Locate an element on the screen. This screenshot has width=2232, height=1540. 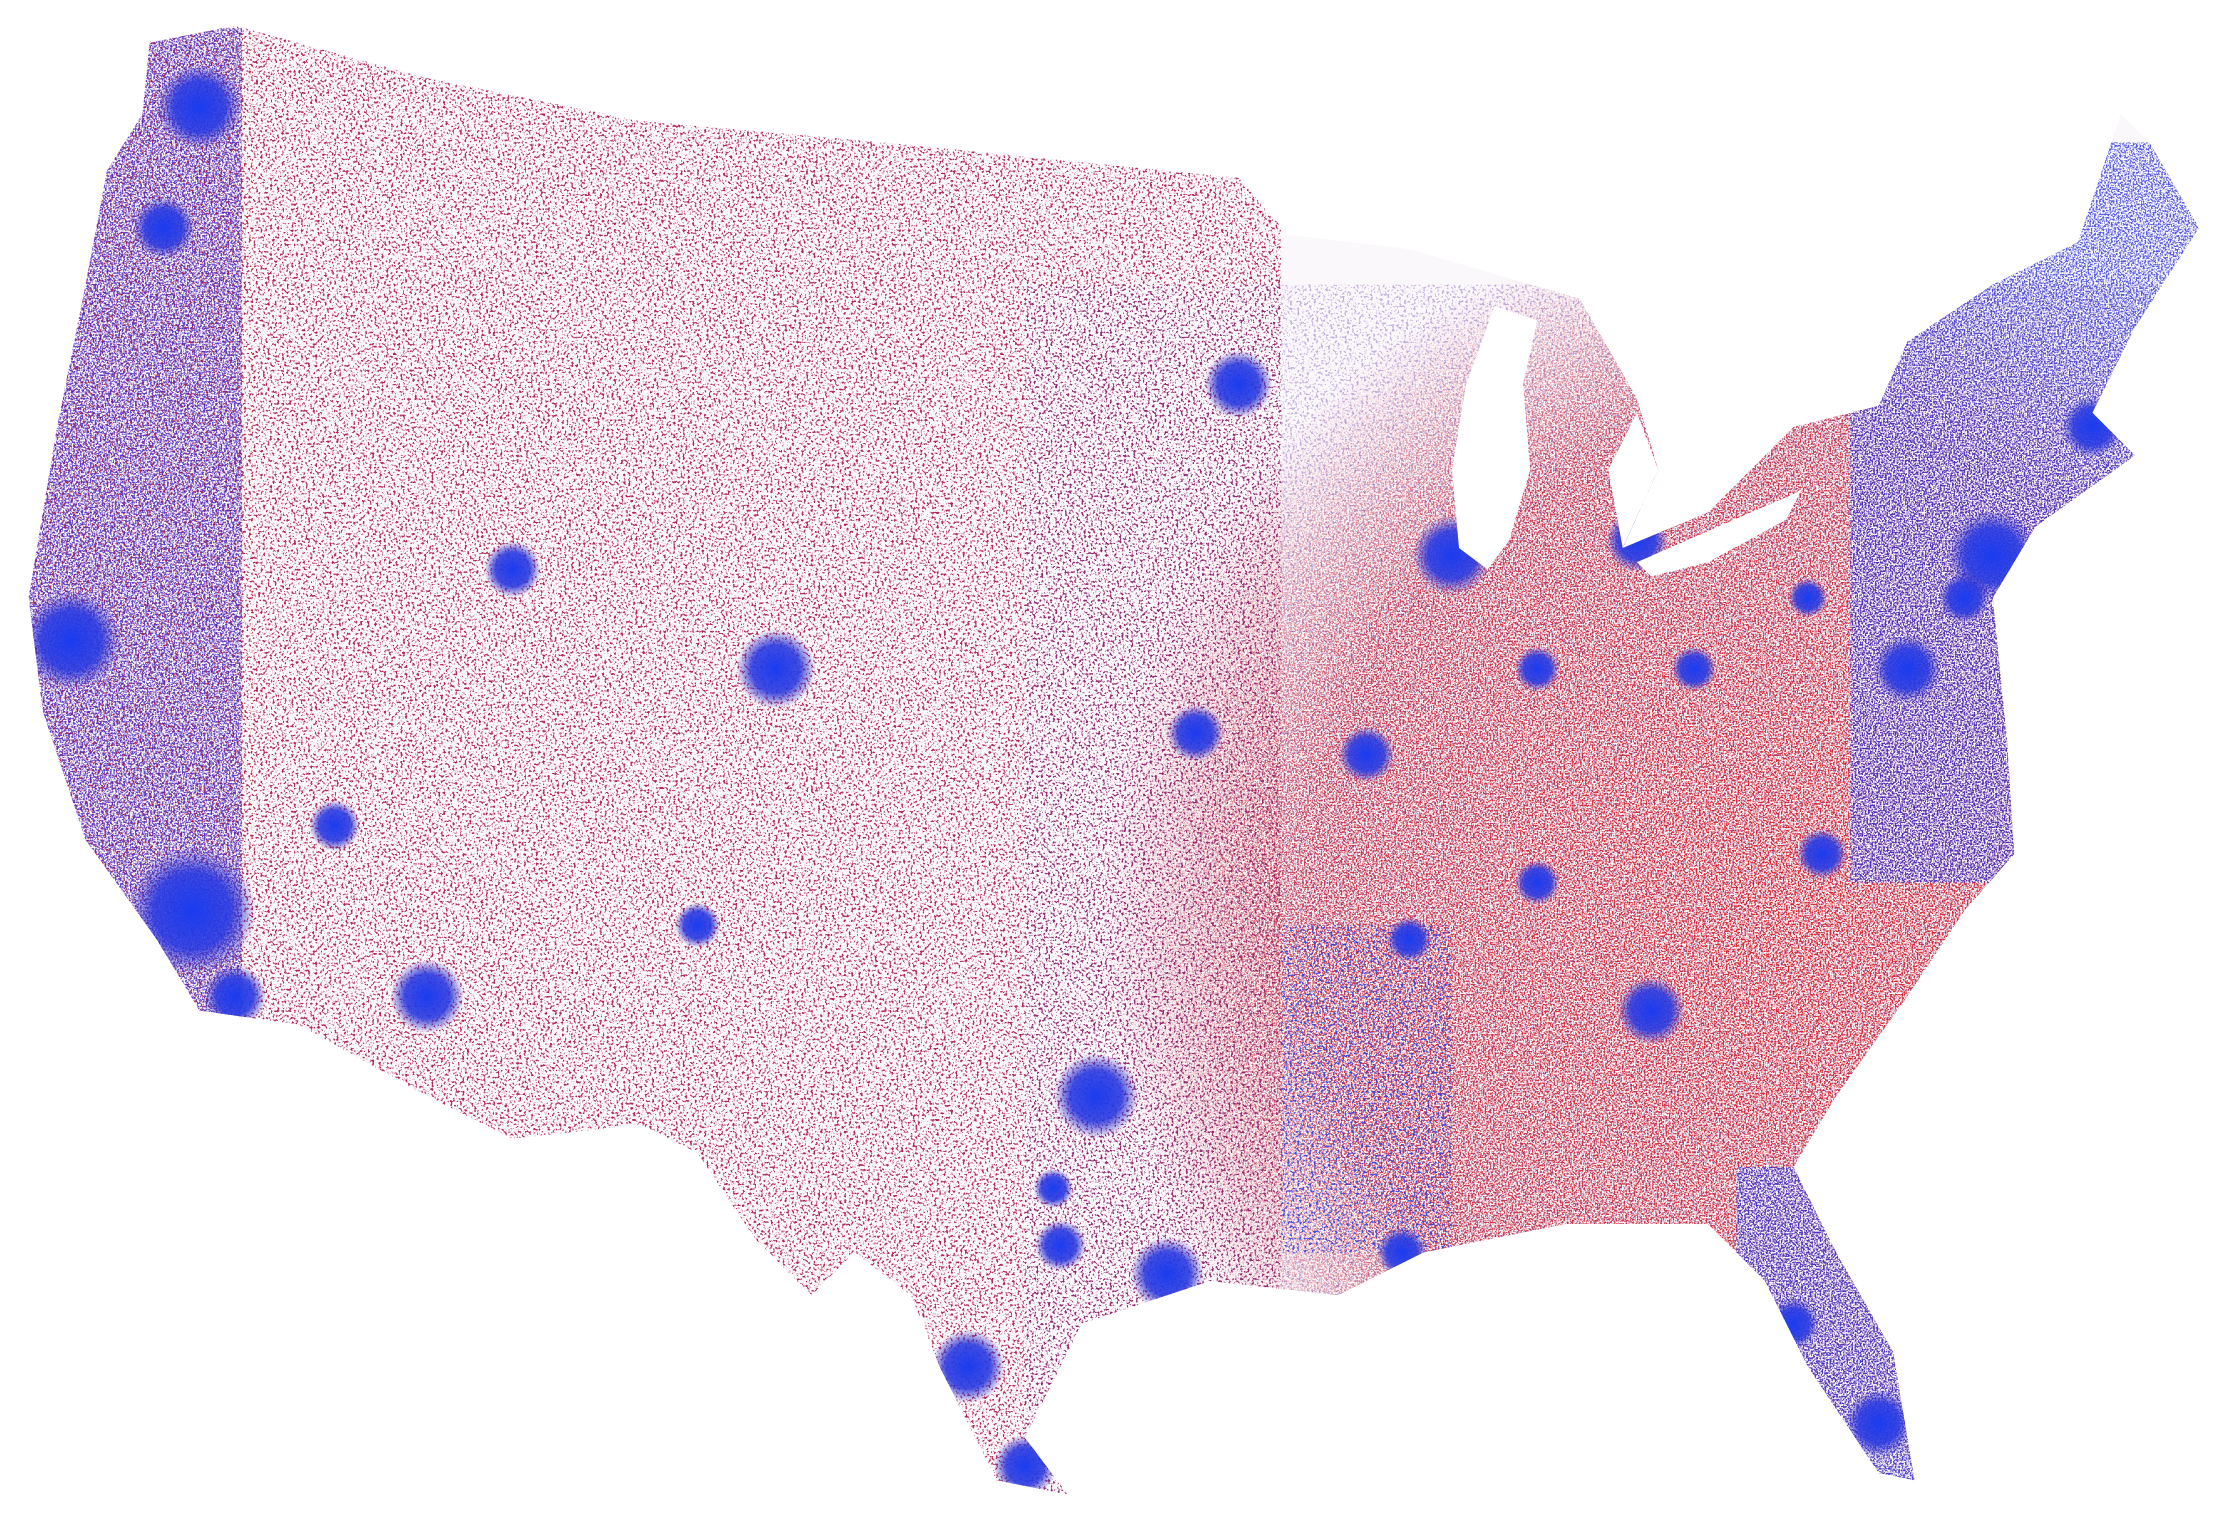
delta-texture is located at coordinates (1366, 1089).